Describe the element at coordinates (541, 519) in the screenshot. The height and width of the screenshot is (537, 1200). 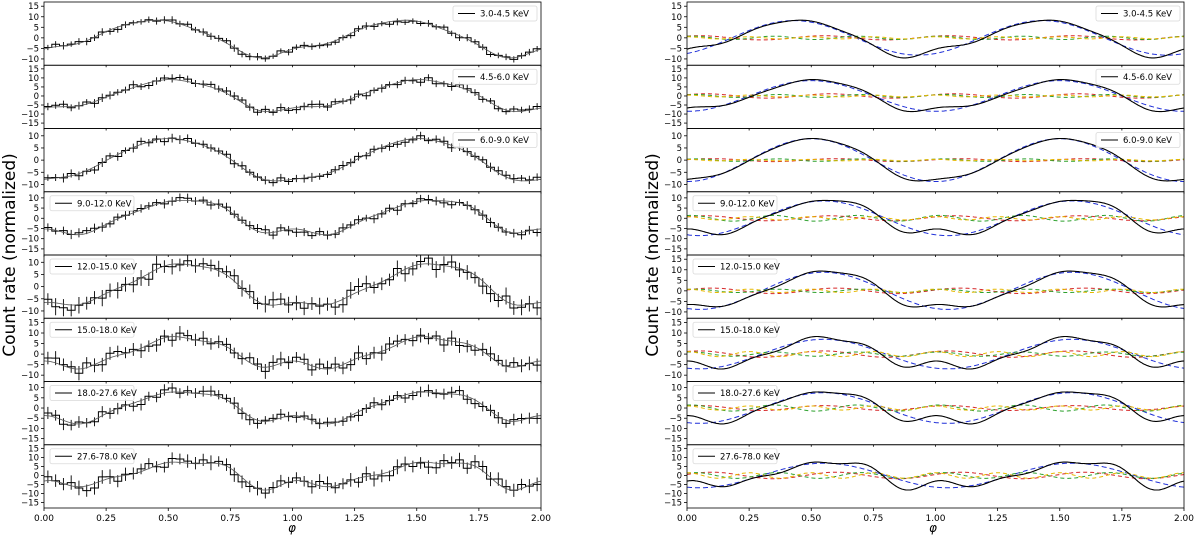
I see `x-tick-label: 2.00` at that location.